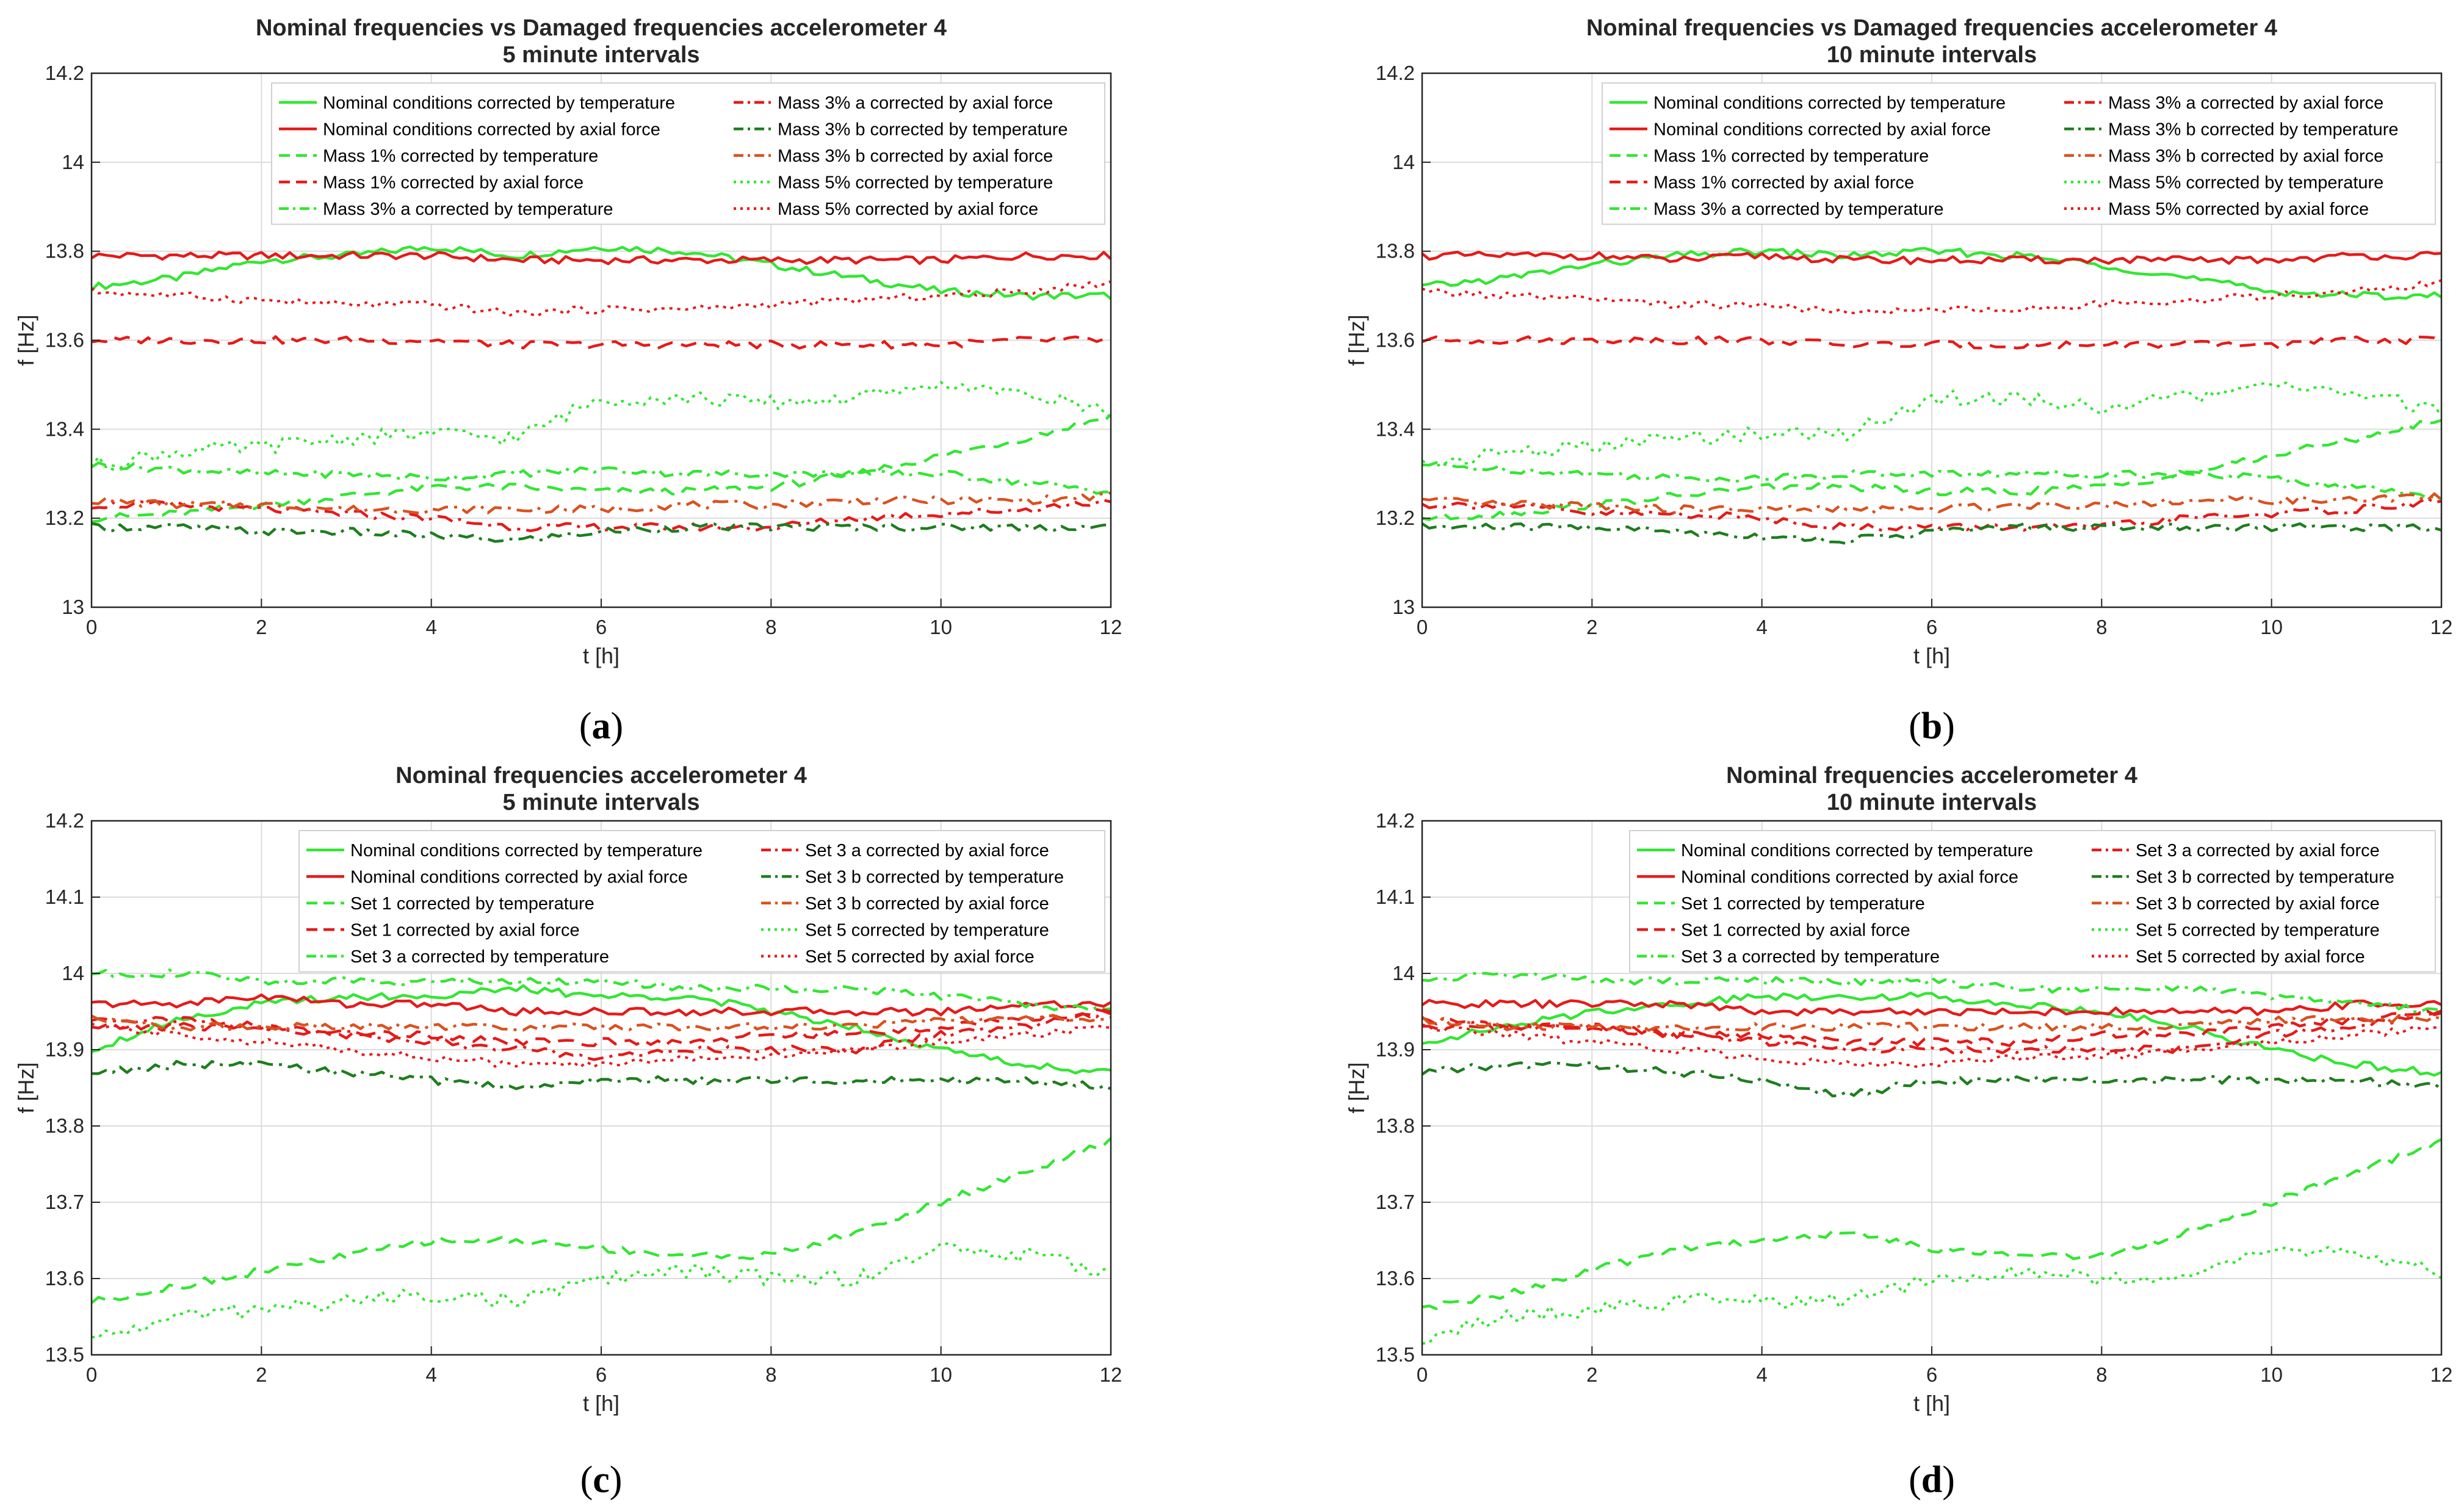  What do you see at coordinates (2250, 957) in the screenshot?
I see `legend-label: Set 5 corrected by axial force` at bounding box center [2250, 957].